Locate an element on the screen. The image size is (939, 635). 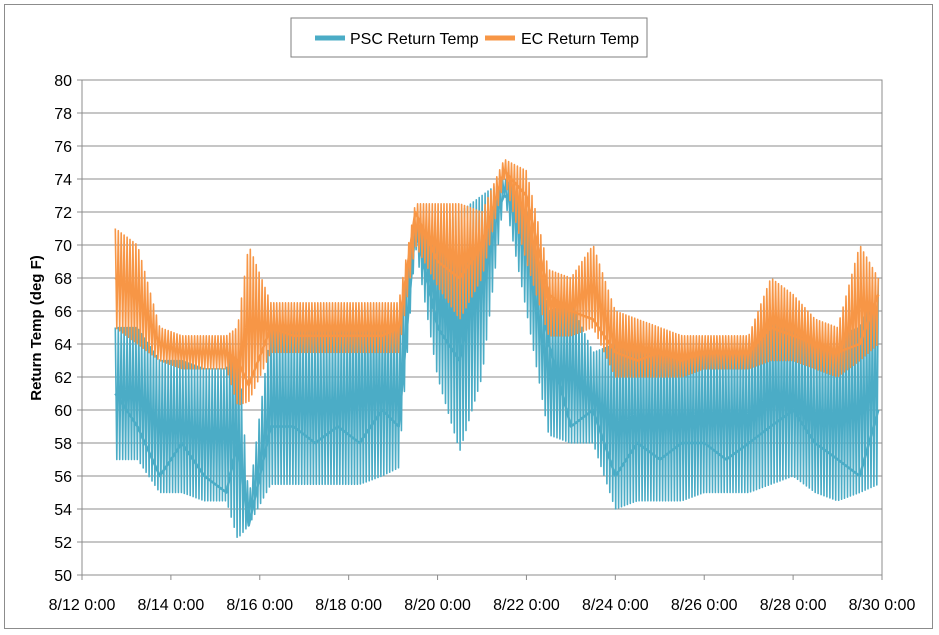
y-axis: 50 52 54 56 58 60 62 64 66 68 70 72 74 76 78 80 is located at coordinates (68, 329).